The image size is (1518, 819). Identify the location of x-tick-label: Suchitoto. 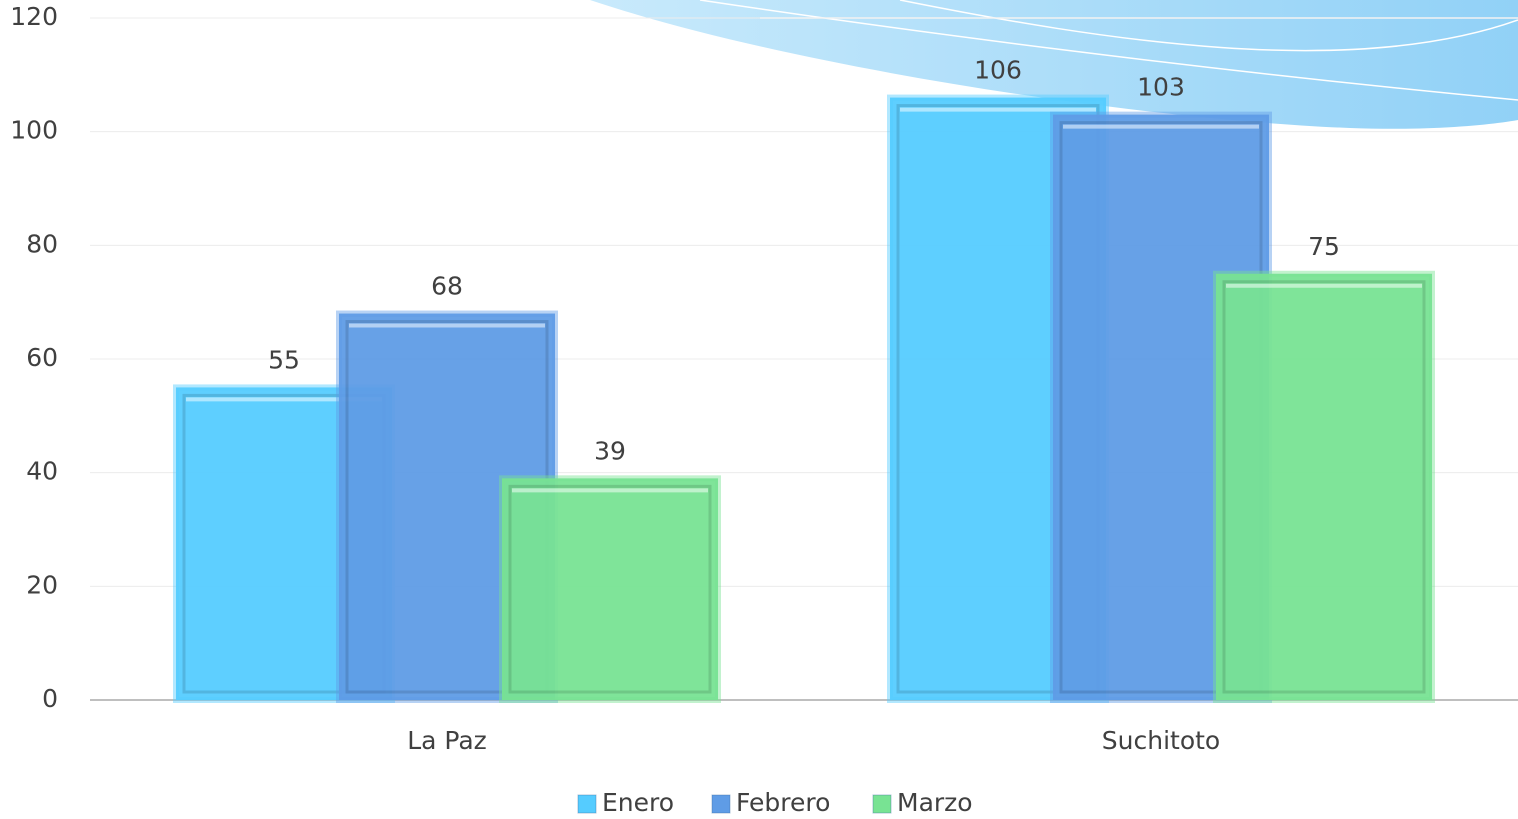
(1161, 740).